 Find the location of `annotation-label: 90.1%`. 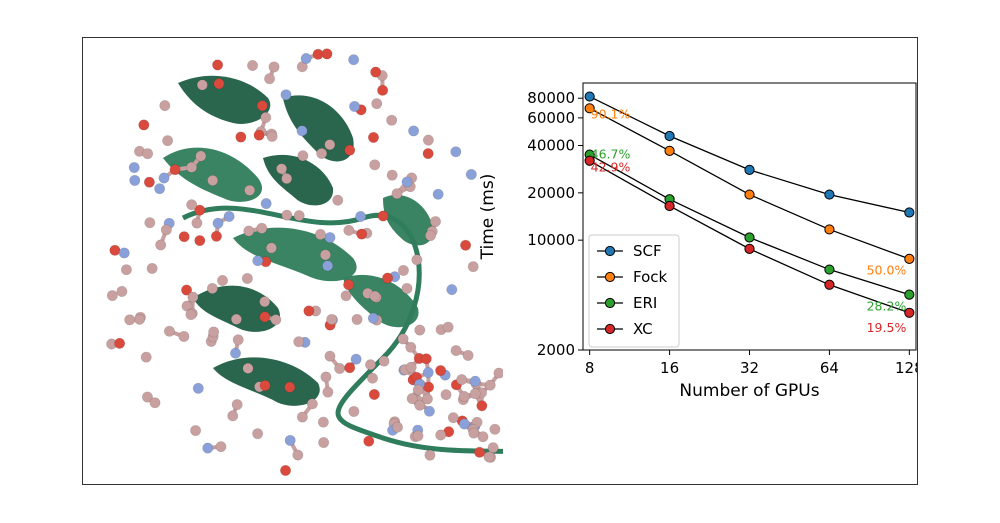

annotation-label: 90.1% is located at coordinates (611, 113).